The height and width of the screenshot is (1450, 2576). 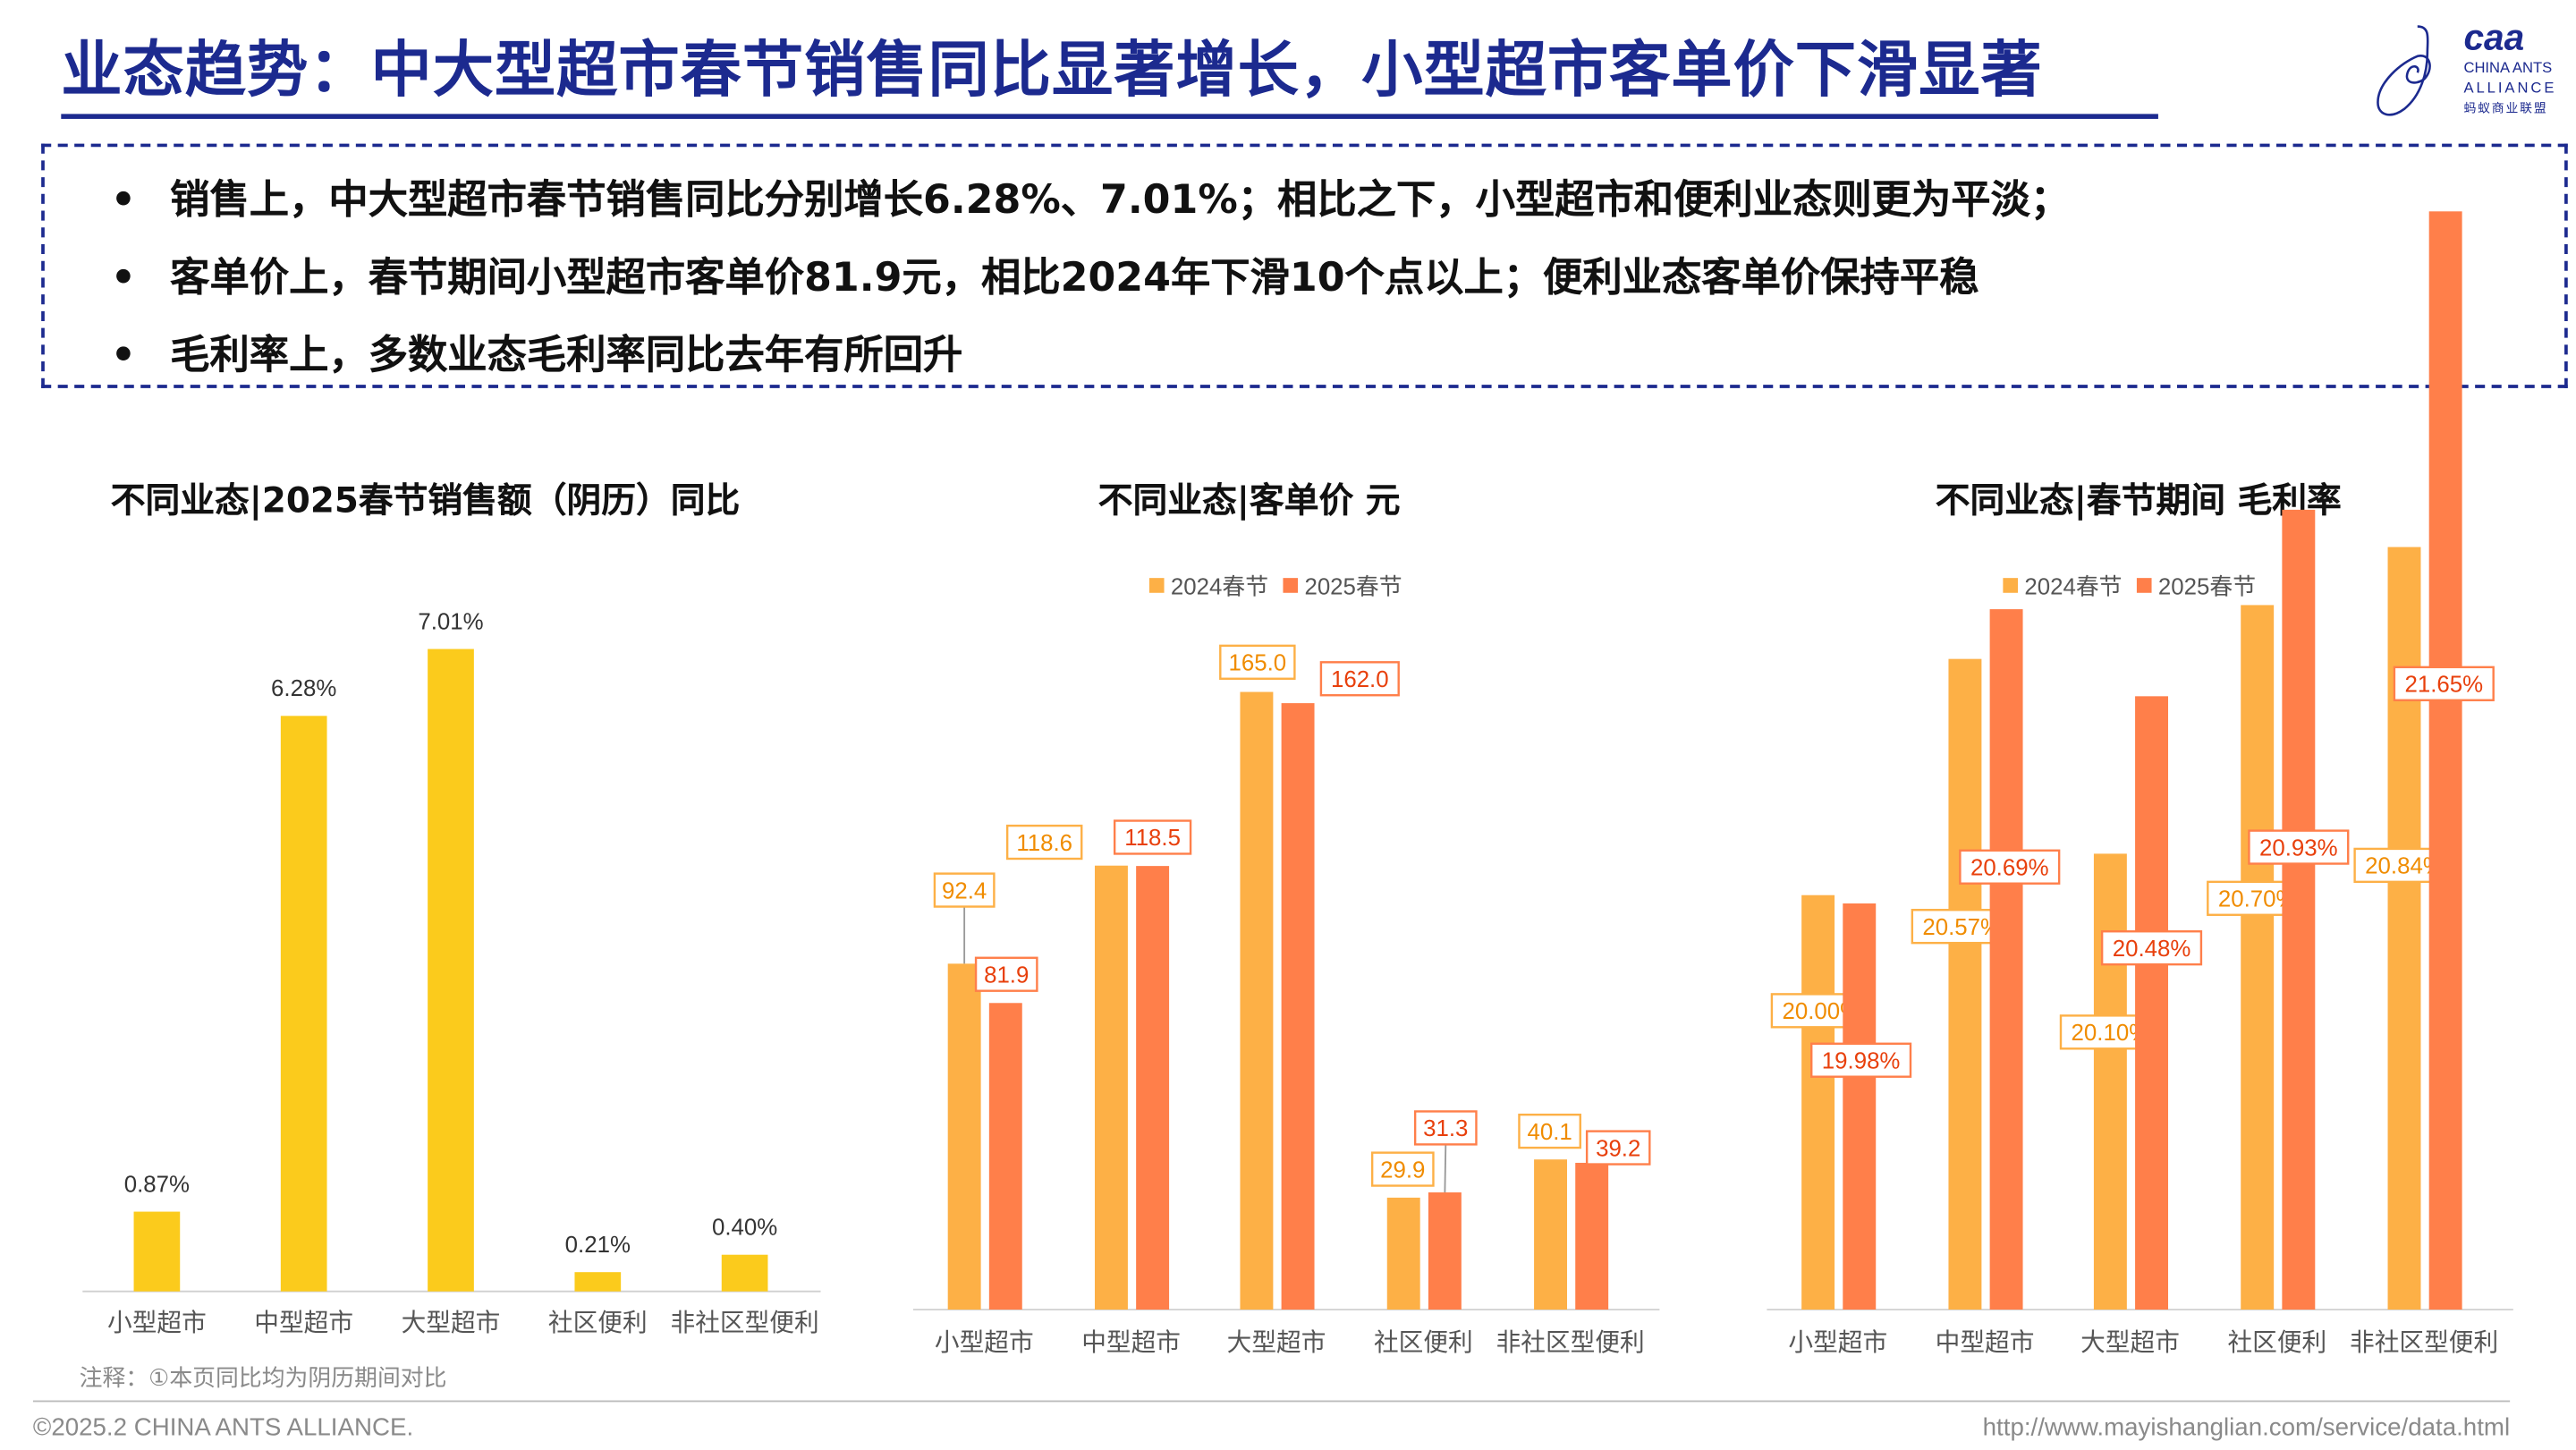 I want to click on footer-divider, so click(x=1271, y=1401).